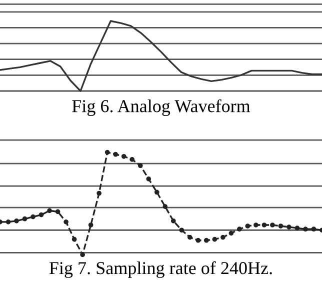 The width and height of the screenshot is (322, 294). I want to click on text: Fig 7. Sampling rate of 240Hz., so click(160, 269).